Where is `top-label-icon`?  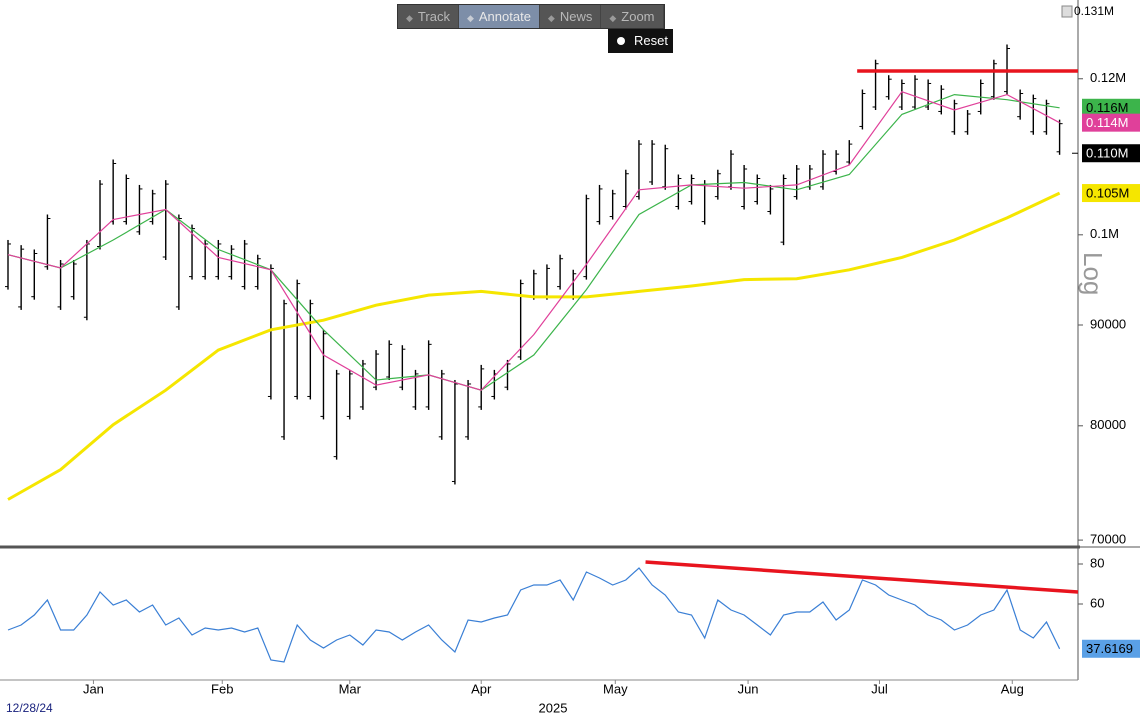 top-label-icon is located at coordinates (1067, 11).